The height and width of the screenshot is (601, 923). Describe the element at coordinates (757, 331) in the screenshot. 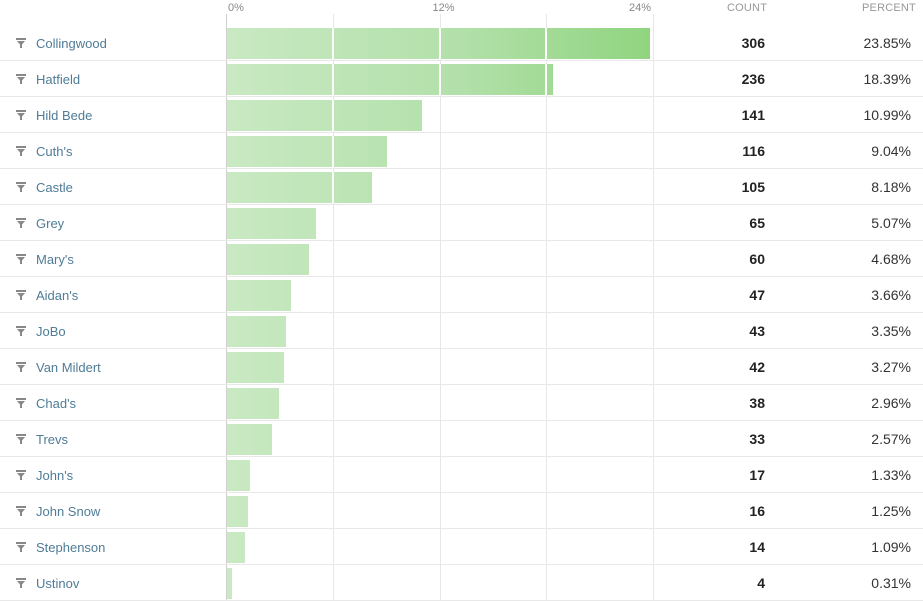

I see `row-count: 43` at that location.